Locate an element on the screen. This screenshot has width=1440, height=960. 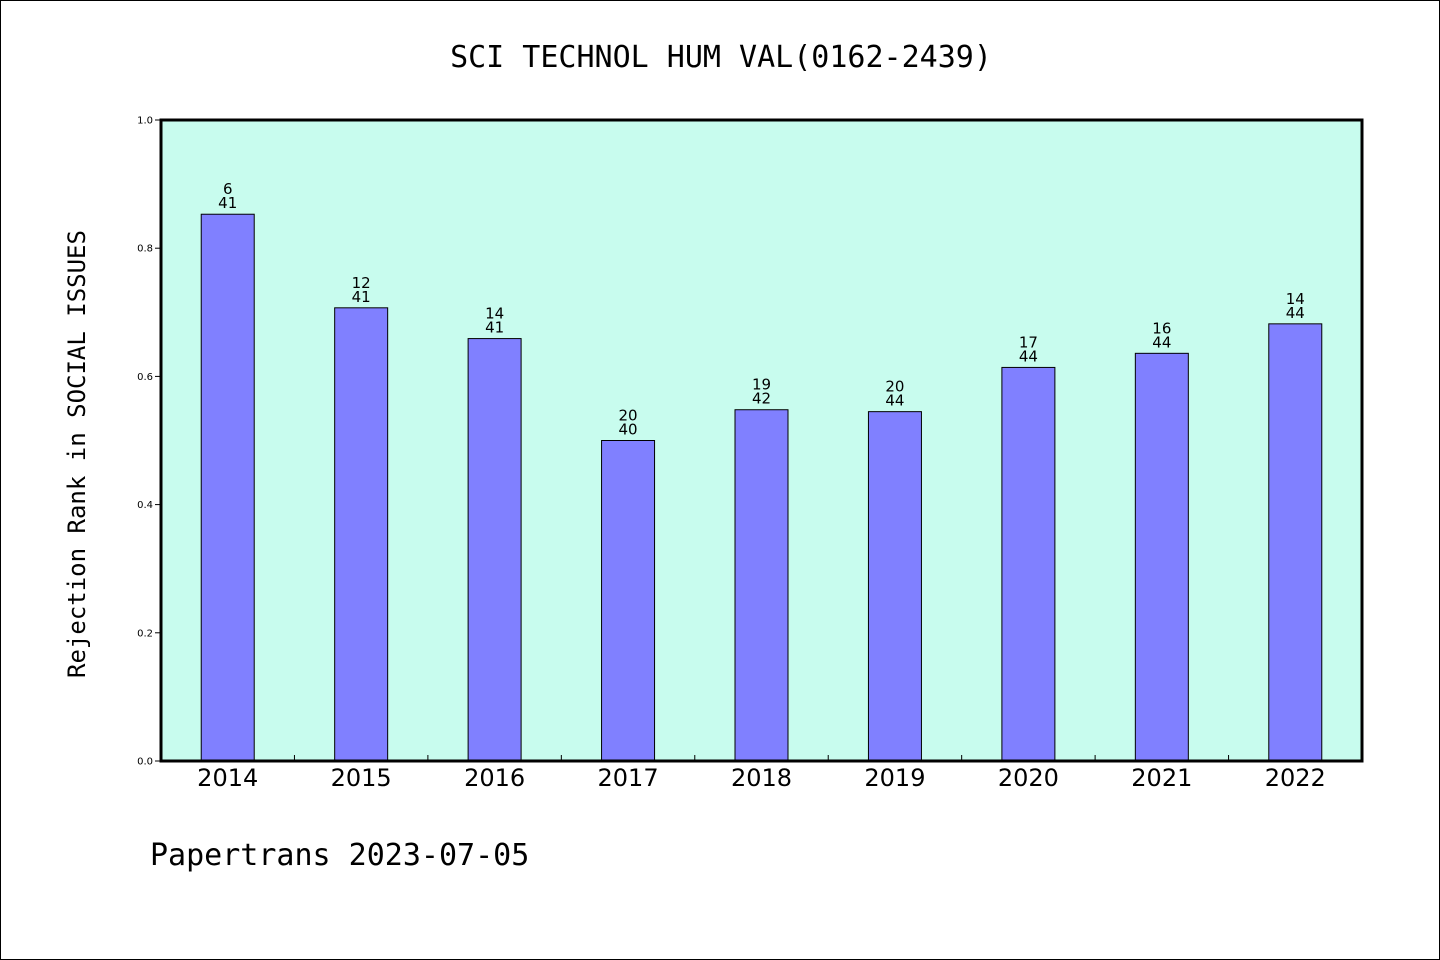
bar-2014 is located at coordinates (227, 487).